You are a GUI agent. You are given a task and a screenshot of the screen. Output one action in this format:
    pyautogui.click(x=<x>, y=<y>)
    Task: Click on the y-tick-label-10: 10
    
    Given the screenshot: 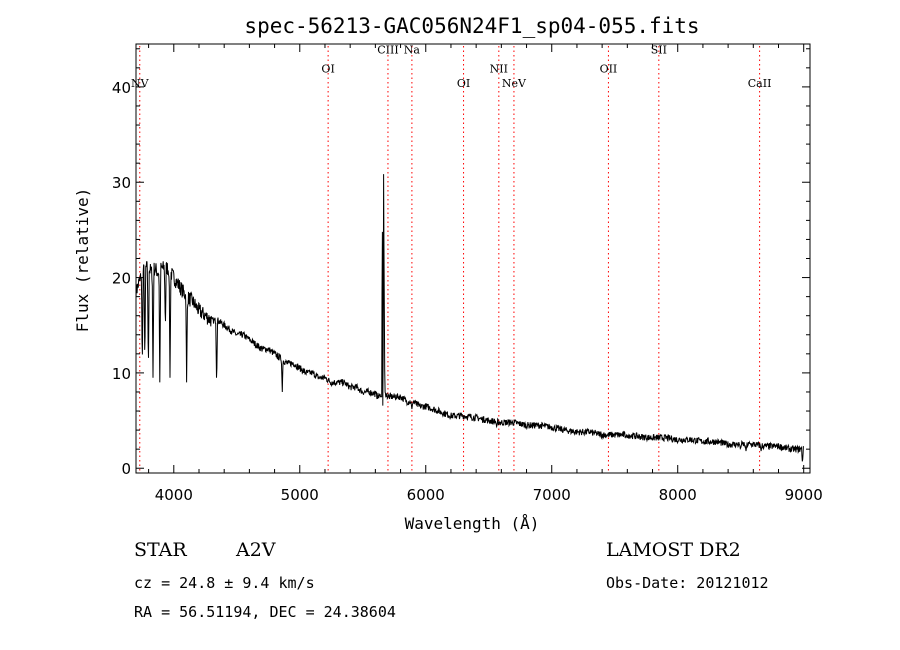 What is the action you would take?
    pyautogui.click(x=121, y=374)
    